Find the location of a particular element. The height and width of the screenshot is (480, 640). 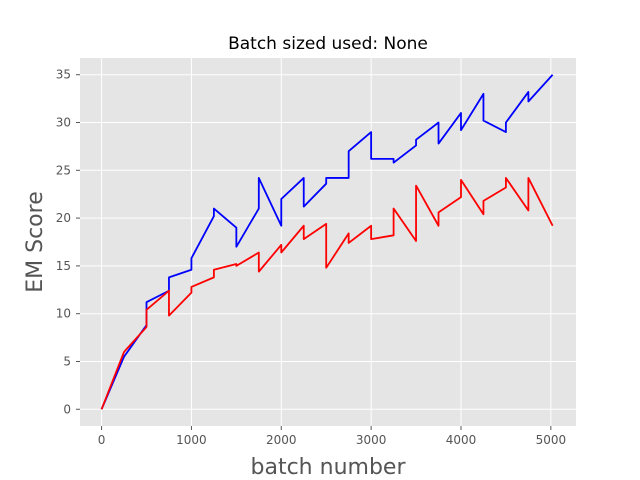

y-tick-label: 15 is located at coordinates (63, 266).